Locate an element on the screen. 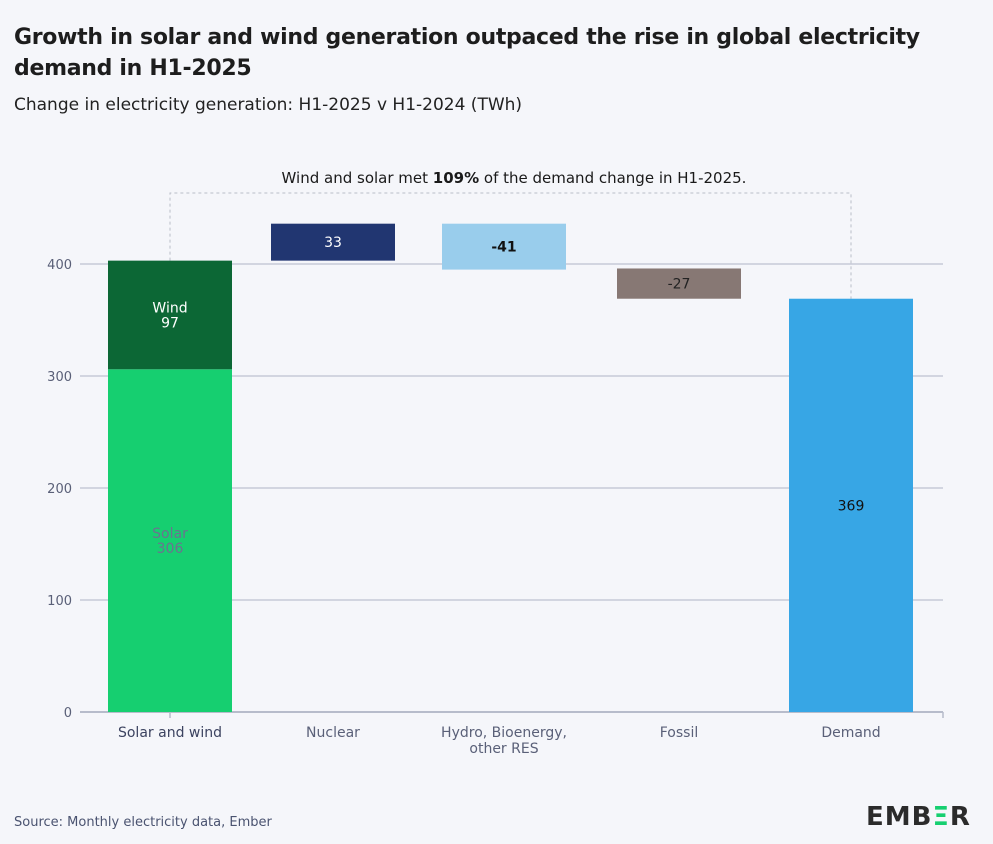 Image resolution: width=993 pixels, height=844 pixels. data-label: 306 is located at coordinates (170, 549).